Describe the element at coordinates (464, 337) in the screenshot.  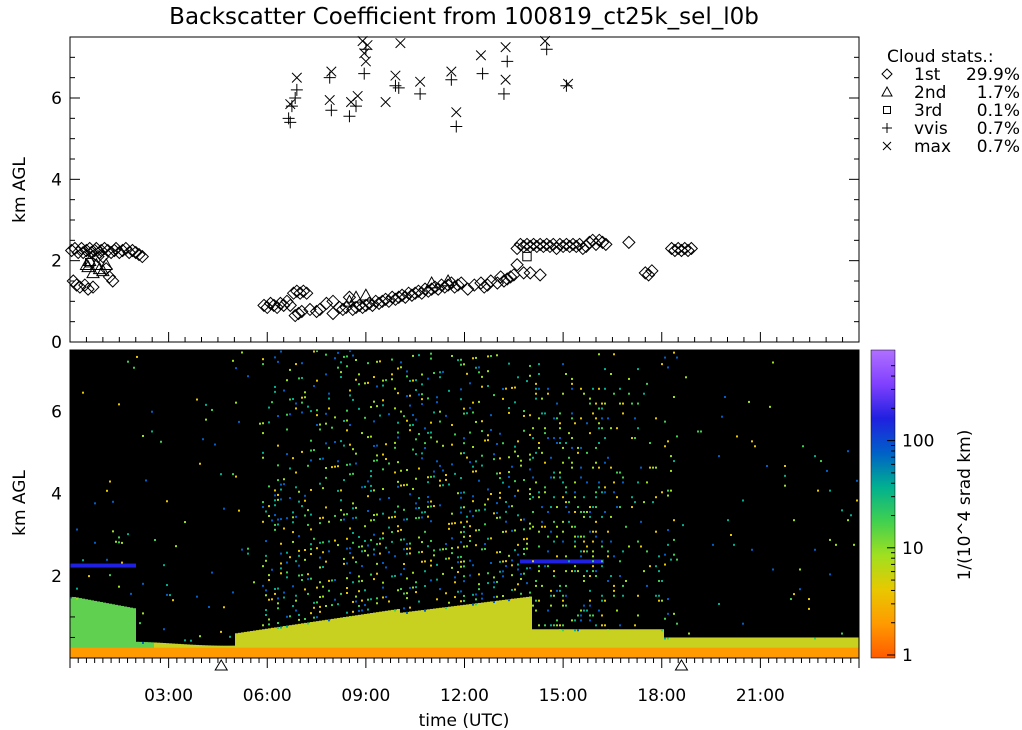
I see `cloud-base-x-axis` at that location.